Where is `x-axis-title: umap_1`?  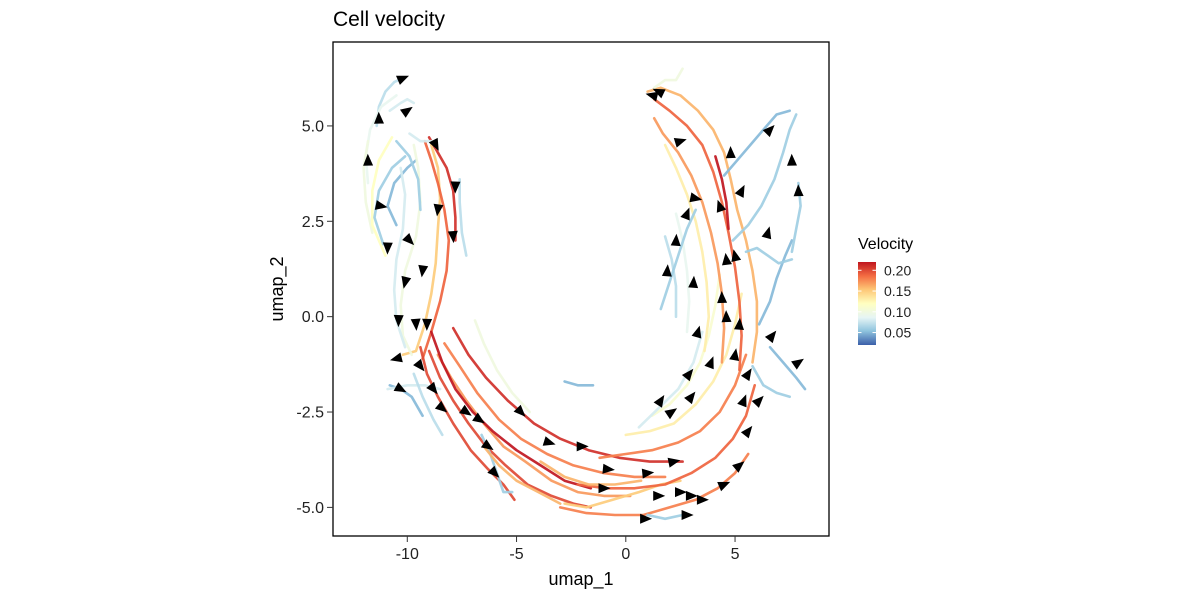
x-axis-title: umap_1 is located at coordinates (580, 579).